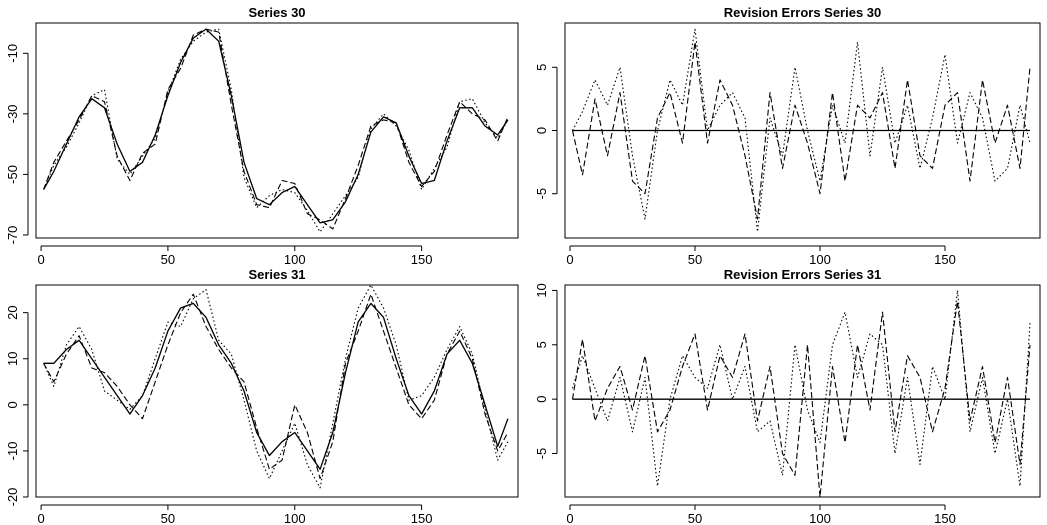 The image size is (1047, 525). What do you see at coordinates (803, 274) in the screenshot?
I see `panel-title: Revision Errors Series 31` at bounding box center [803, 274].